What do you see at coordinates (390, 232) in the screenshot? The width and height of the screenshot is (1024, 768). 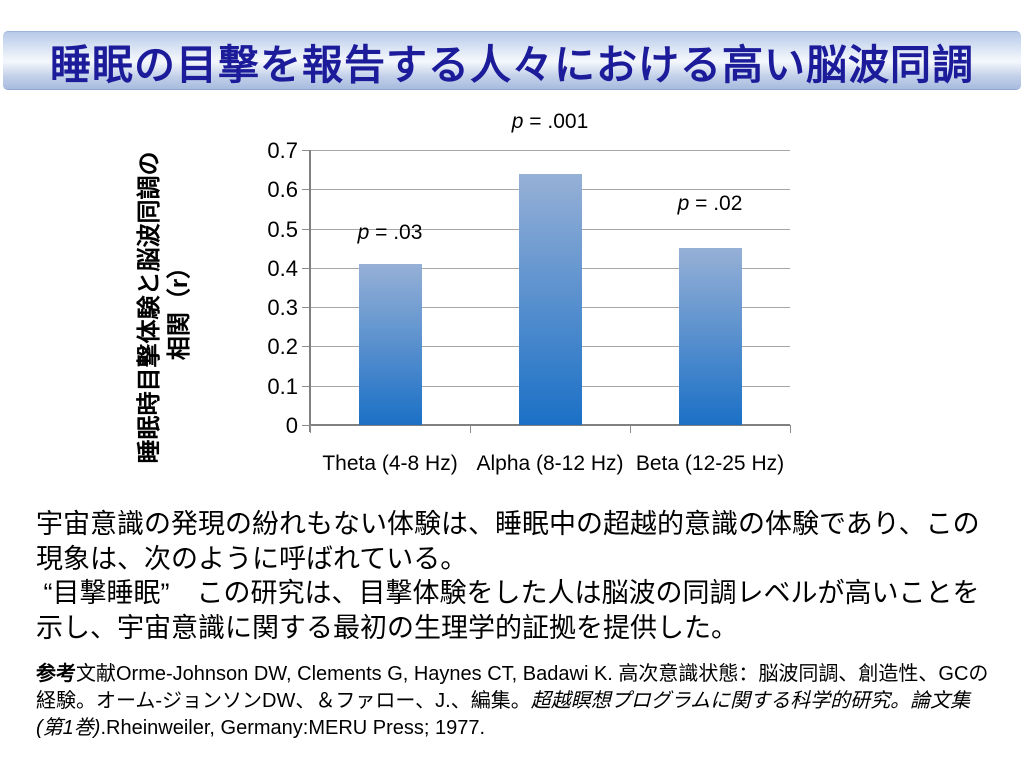 I see `p-value-label-theta: p = .03` at bounding box center [390, 232].